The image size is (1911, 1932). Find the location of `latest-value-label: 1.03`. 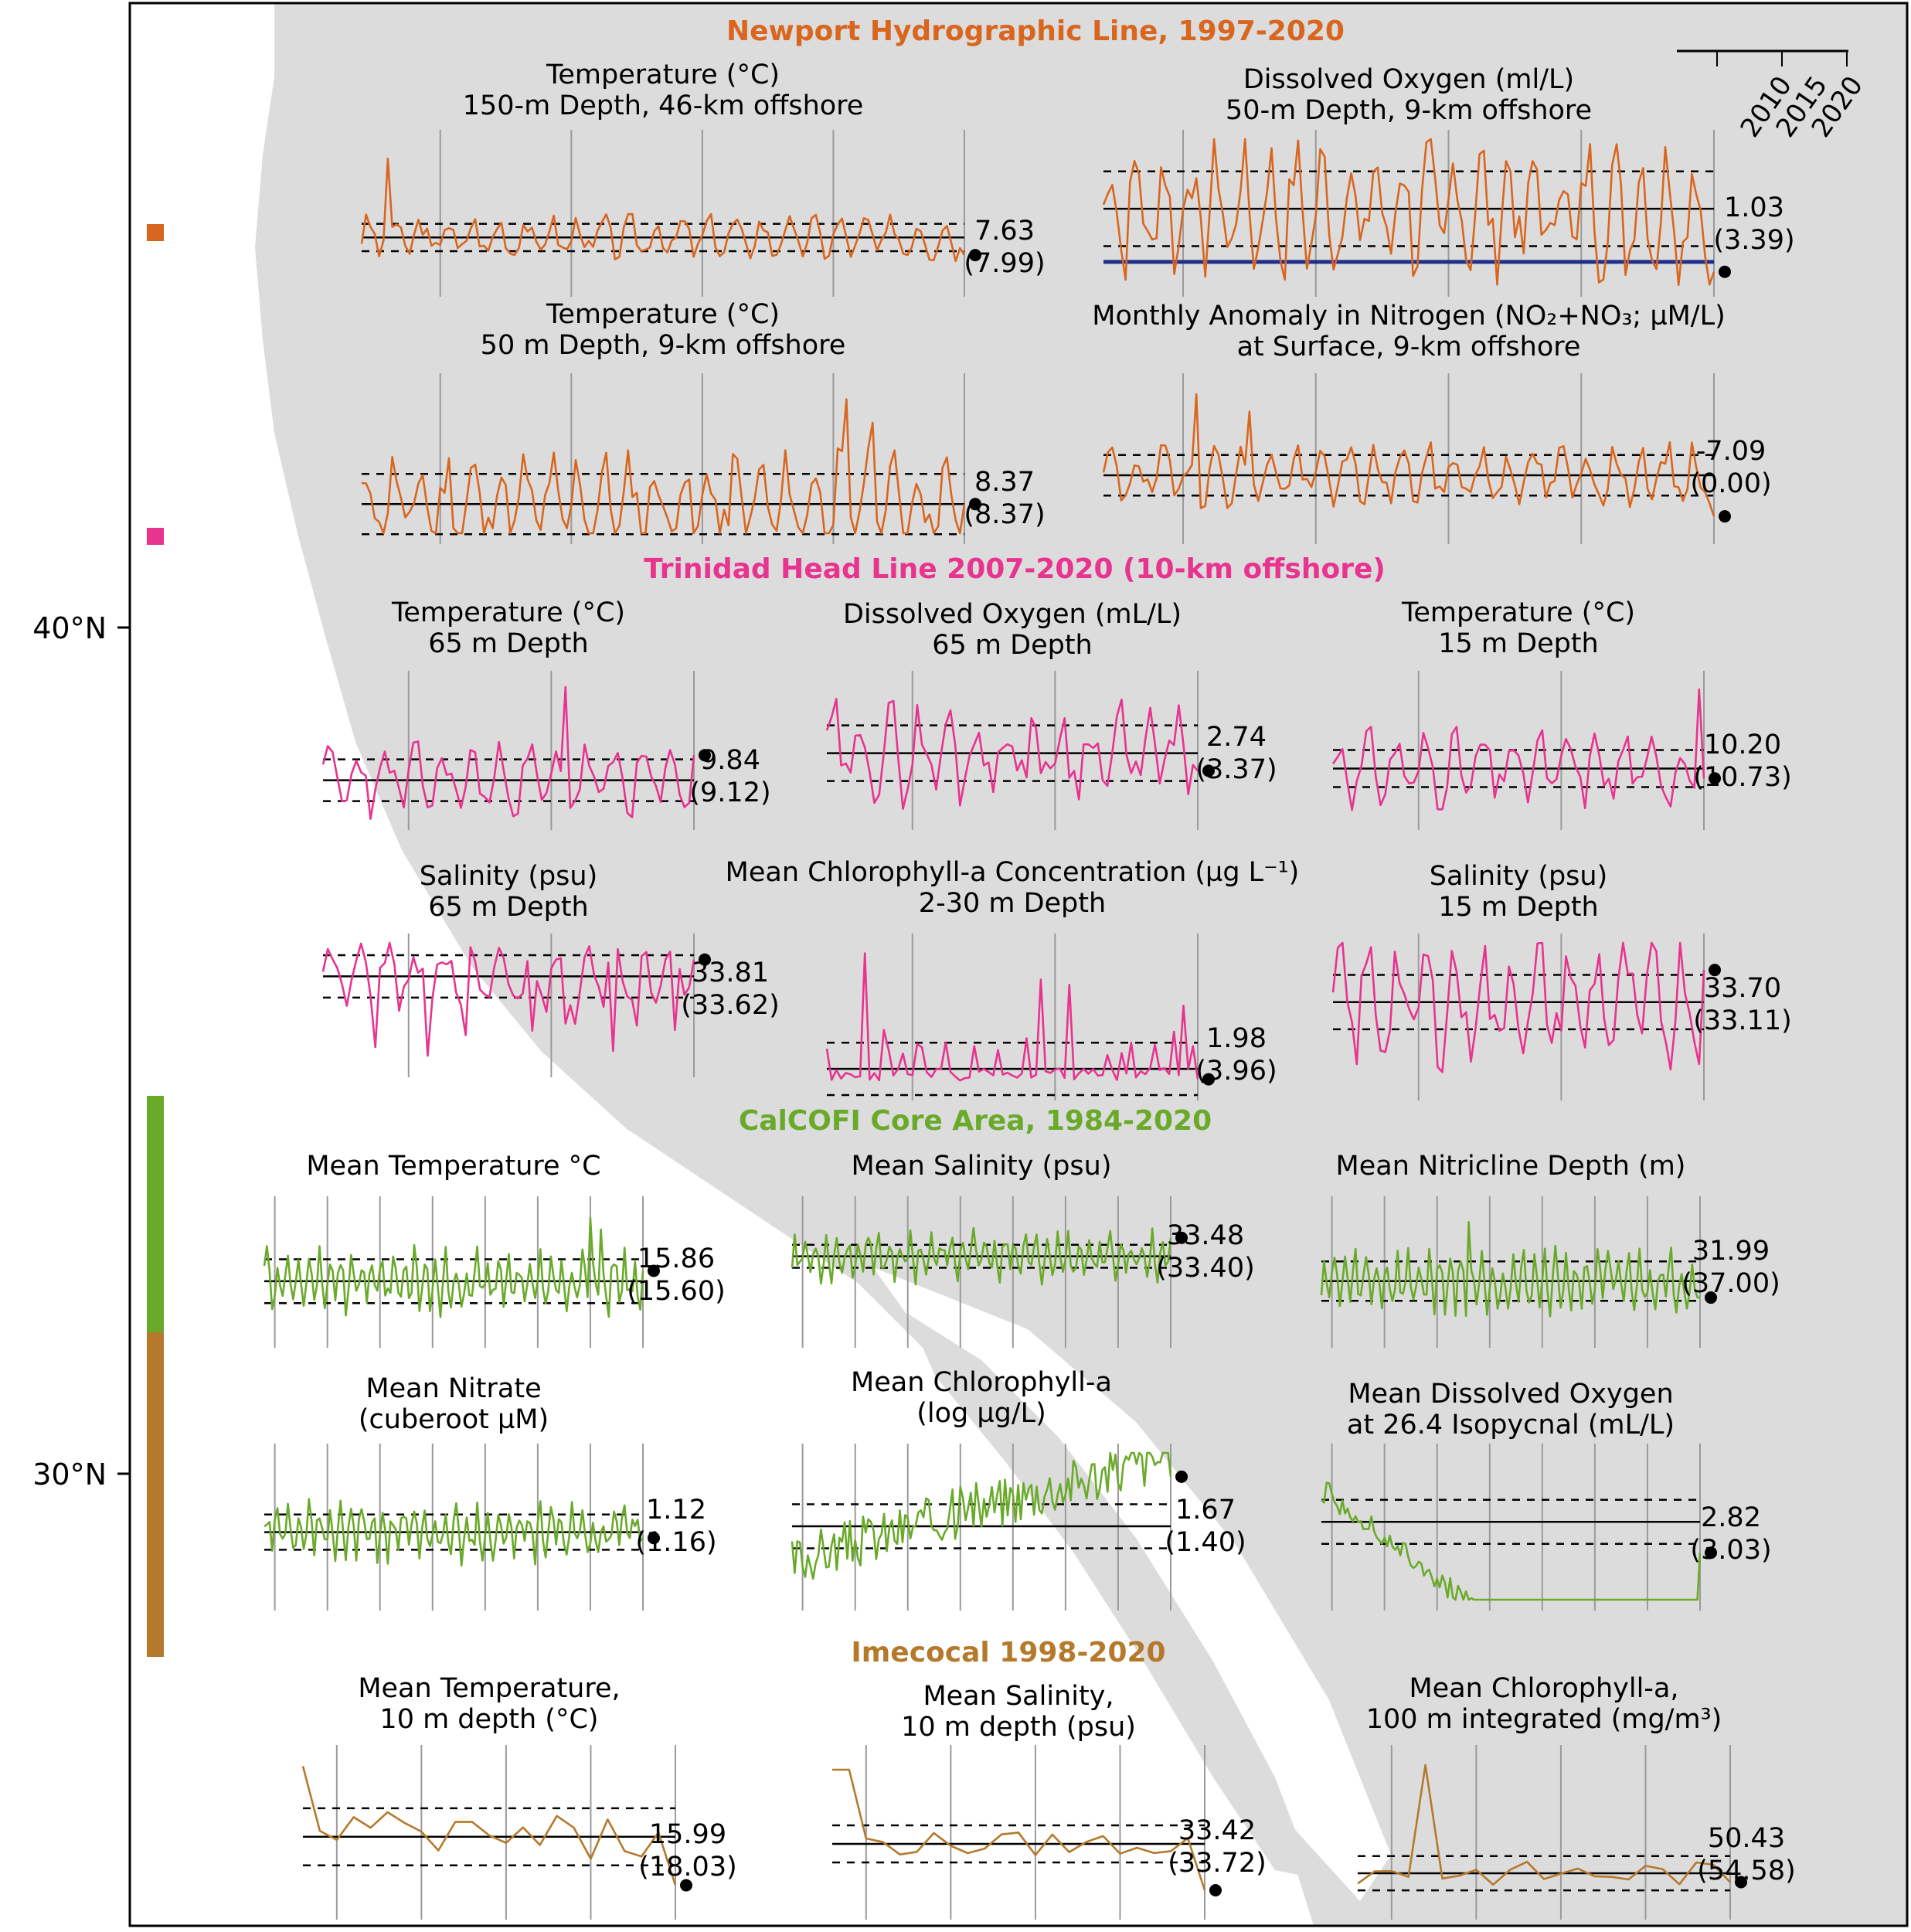

latest-value-label: 1.03 is located at coordinates (1754, 207).